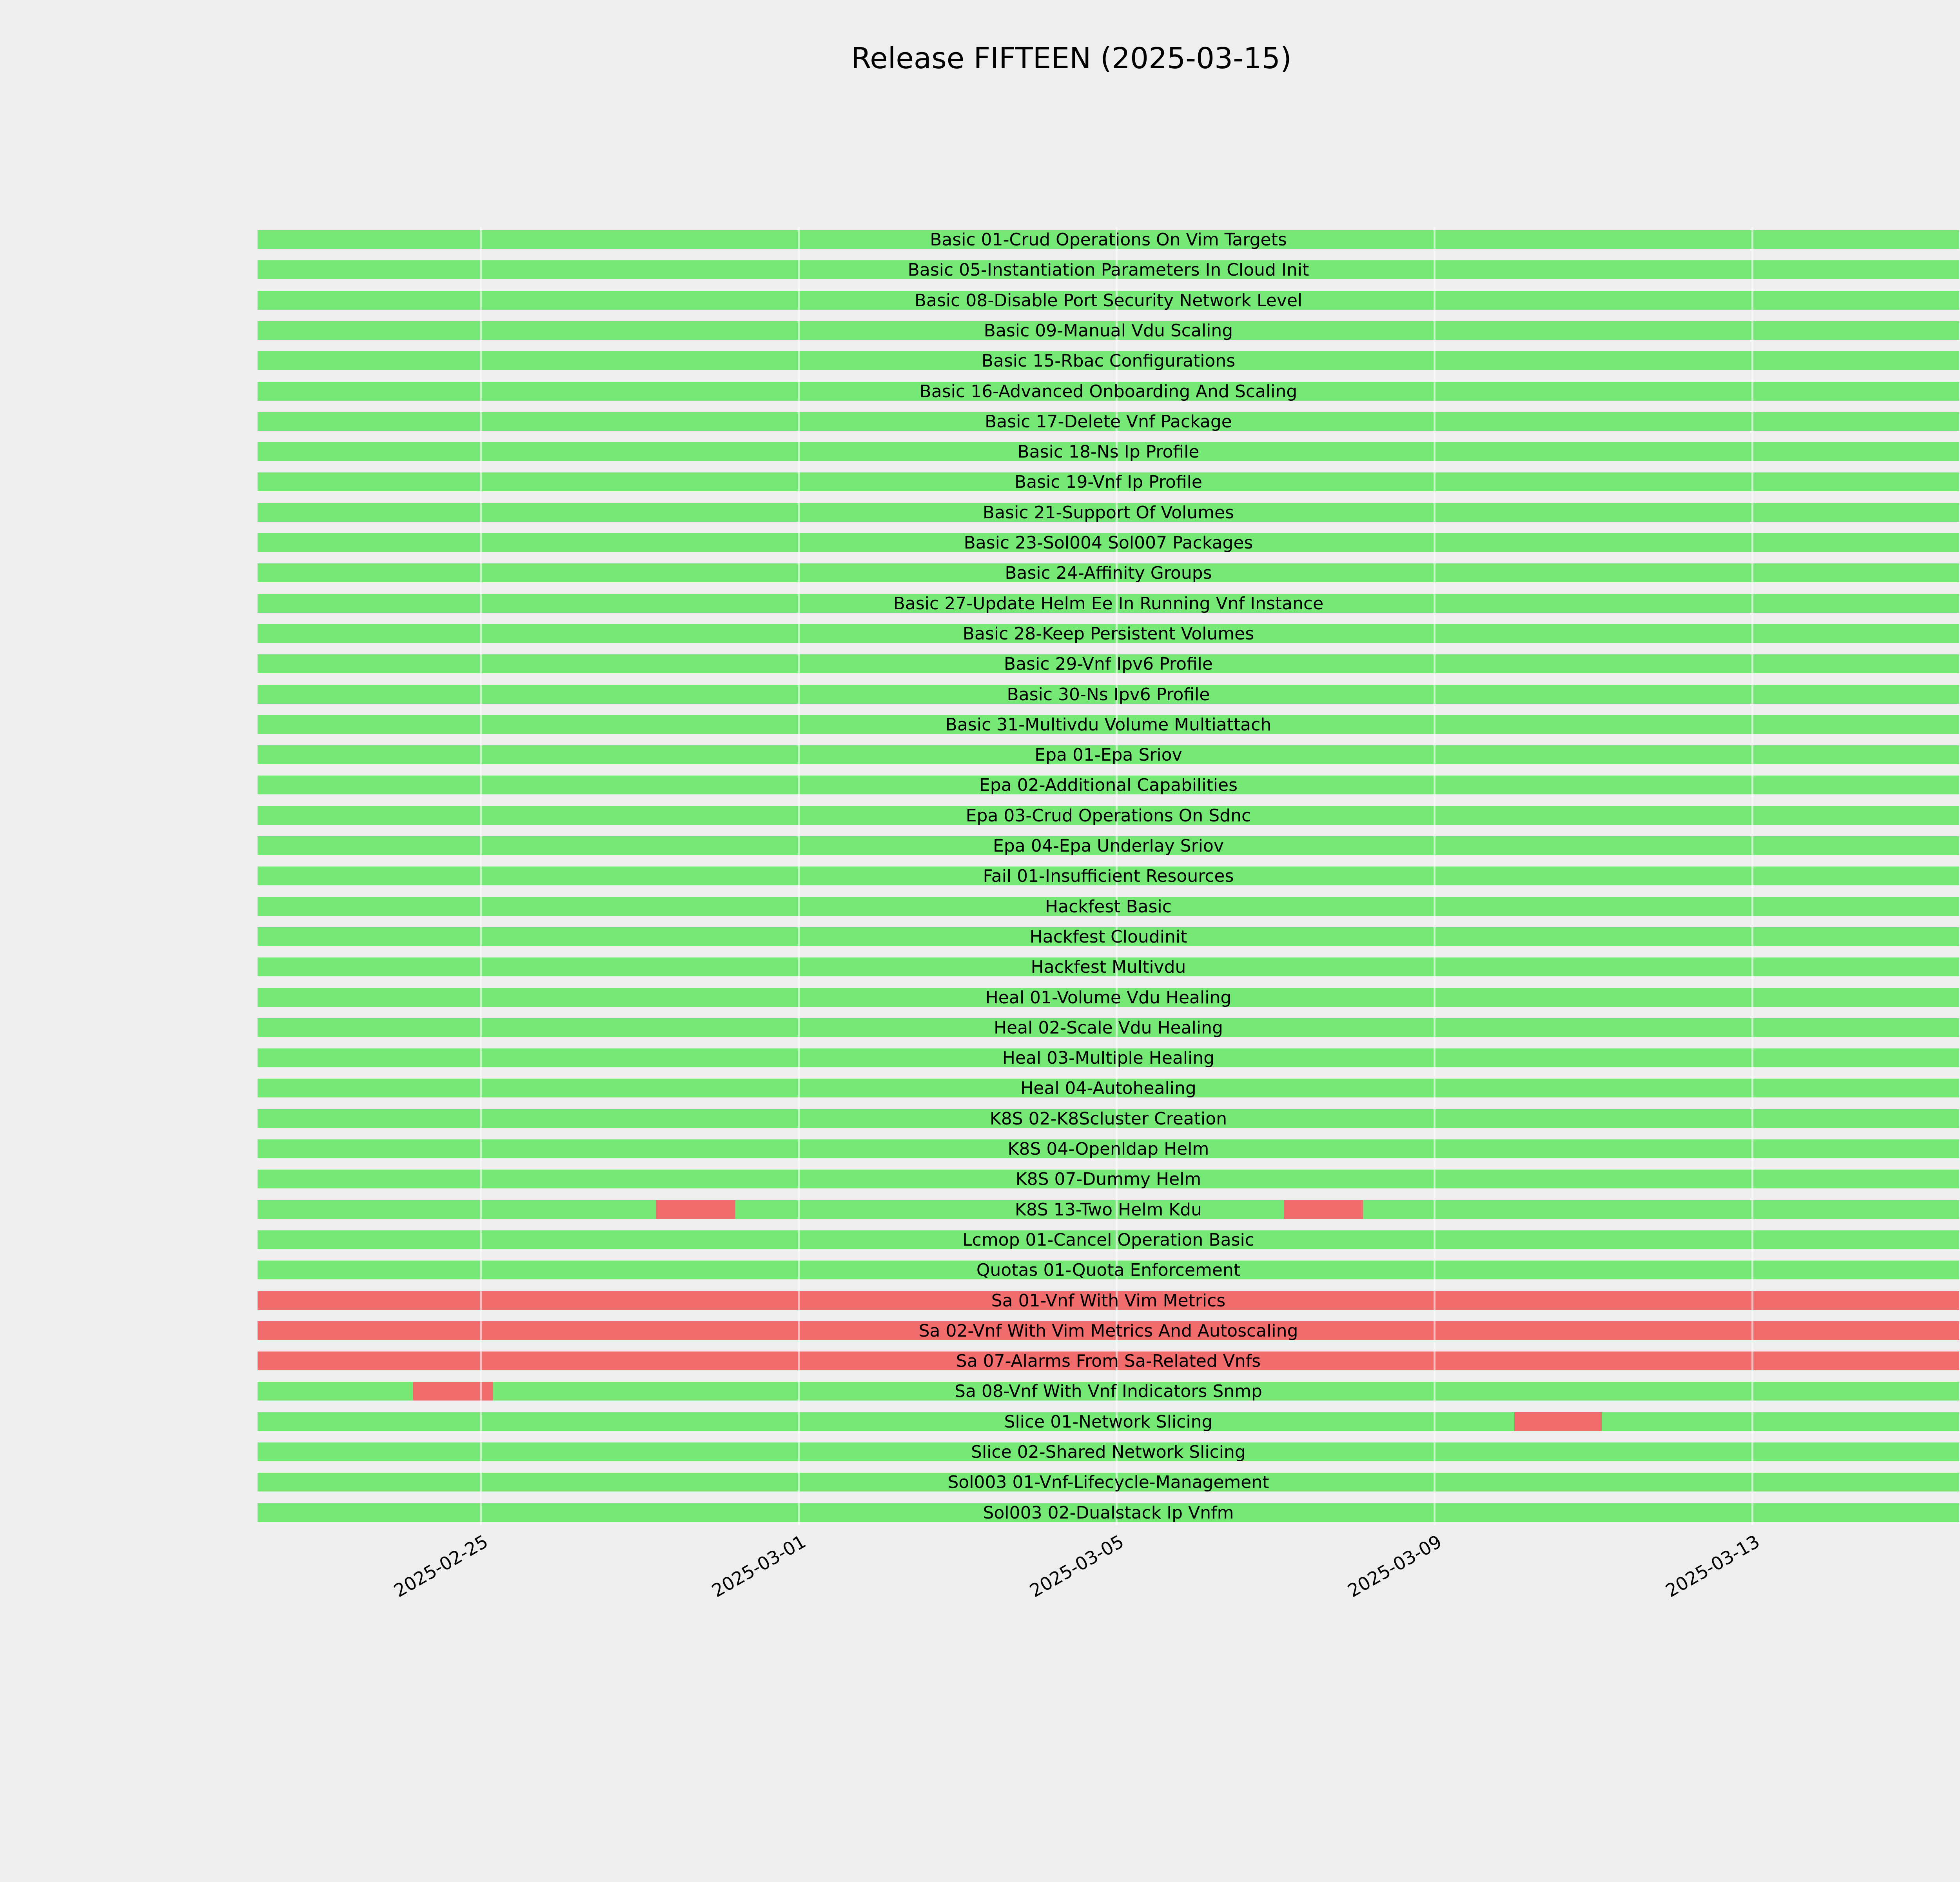 The width and height of the screenshot is (1960, 1882). I want to click on chart-row: Basic 09-Manual Vdu Scaling, so click(1108, 330).